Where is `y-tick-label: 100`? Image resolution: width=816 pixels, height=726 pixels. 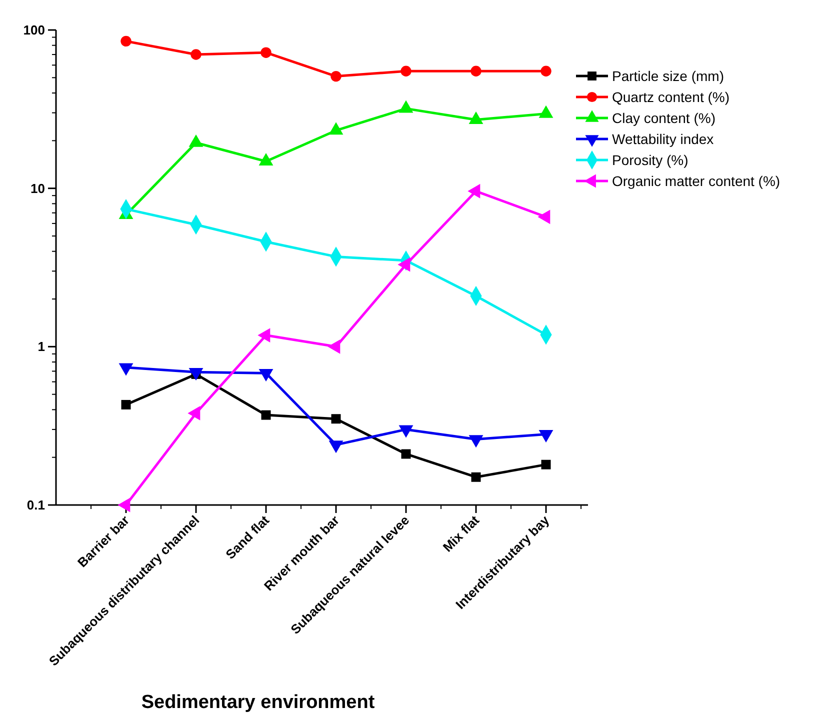 y-tick-label: 100 is located at coordinates (34, 30).